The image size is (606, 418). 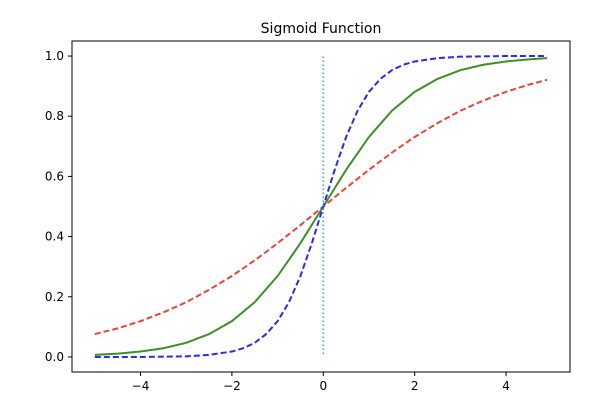 What do you see at coordinates (54, 357) in the screenshot?
I see `y-tick-label: 0.0` at bounding box center [54, 357].